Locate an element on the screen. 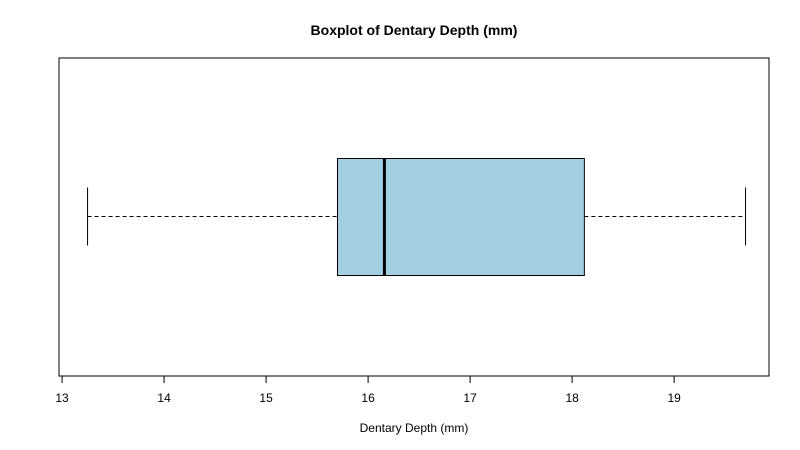  x-tick-label: 15 is located at coordinates (266, 398).